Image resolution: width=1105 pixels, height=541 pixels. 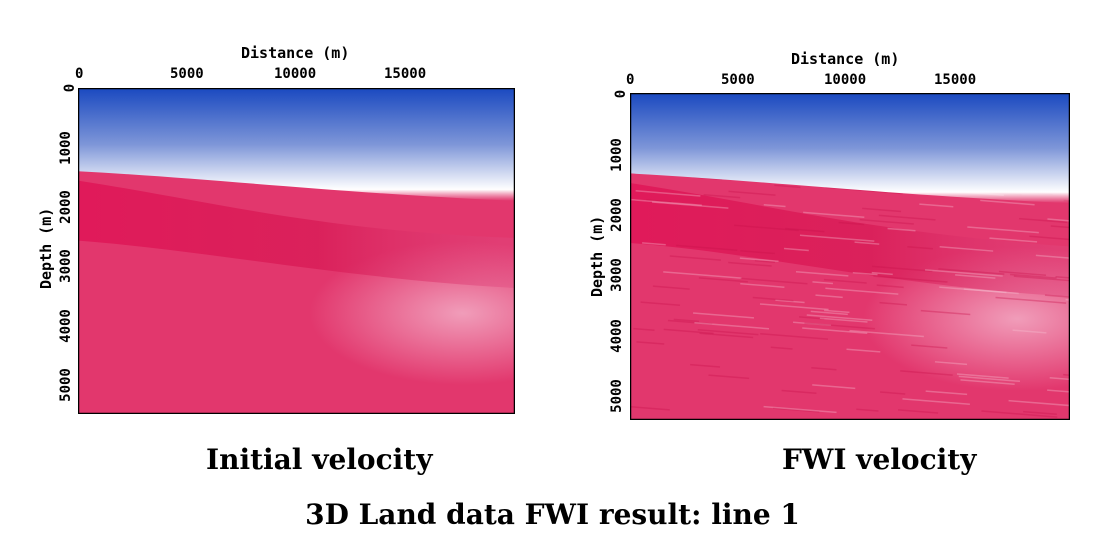 I want to click on fwi-ytick-2000: 2000, so click(x=617, y=215).